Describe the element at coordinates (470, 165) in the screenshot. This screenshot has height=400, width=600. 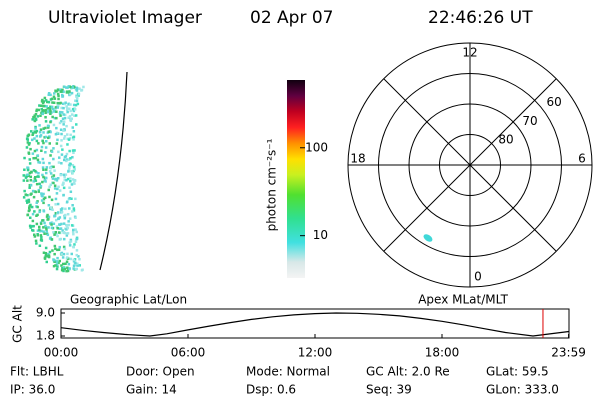
I see `polar-ring` at that location.